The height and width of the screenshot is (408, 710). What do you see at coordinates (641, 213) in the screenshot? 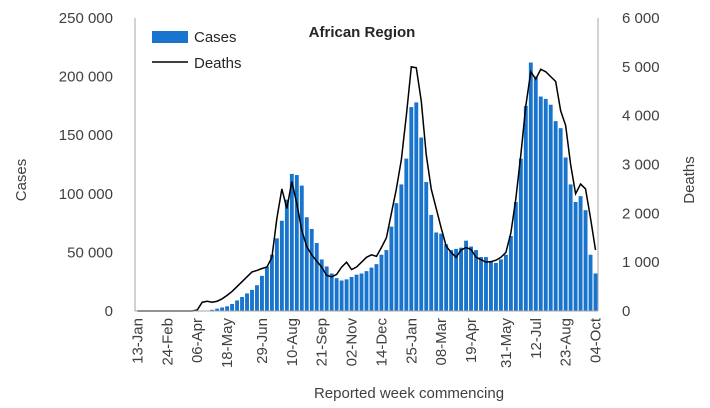
I see `y-right-tick-label: 2 000` at bounding box center [641, 213].